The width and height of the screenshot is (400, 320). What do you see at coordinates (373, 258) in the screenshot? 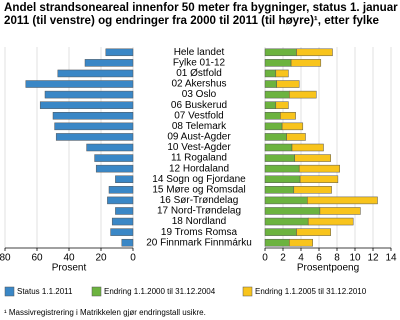
I see `x-tick-label: 12` at bounding box center [373, 258].